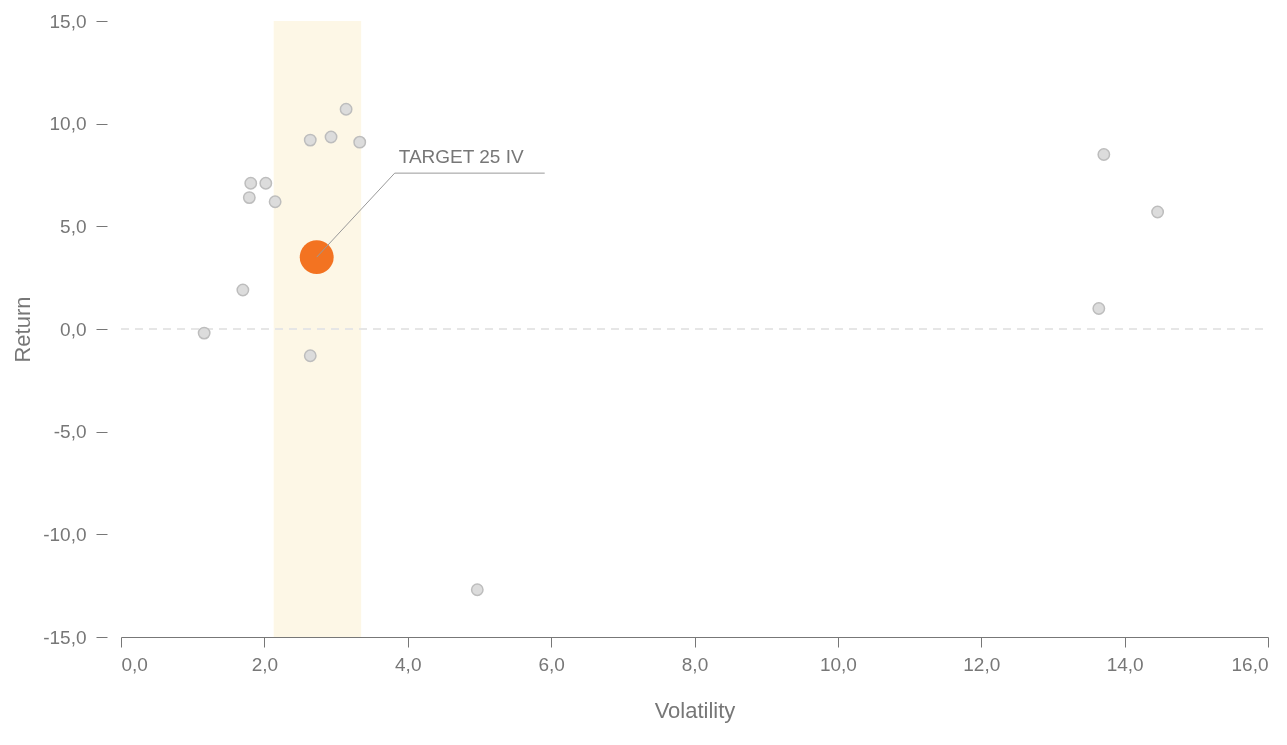  What do you see at coordinates (65, 637) in the screenshot?
I see `y-tick-label: -15,0` at bounding box center [65, 637].